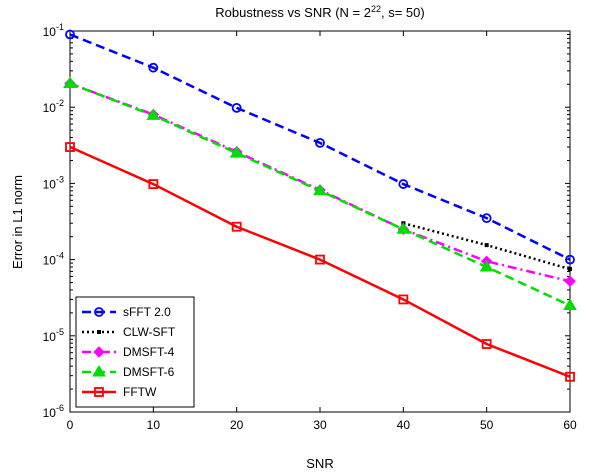  I want to click on legend: sFFT 2.0 CLW-SFT DMSFT-4 DMSFT-6 FFTW, so click(135, 352).